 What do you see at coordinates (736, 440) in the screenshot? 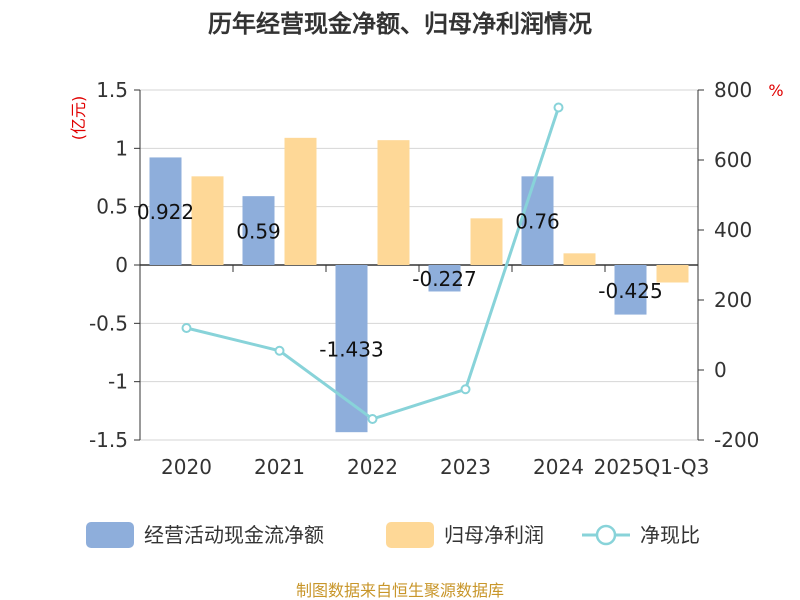
I see `right-axis-tick-label: -200` at bounding box center [736, 440].